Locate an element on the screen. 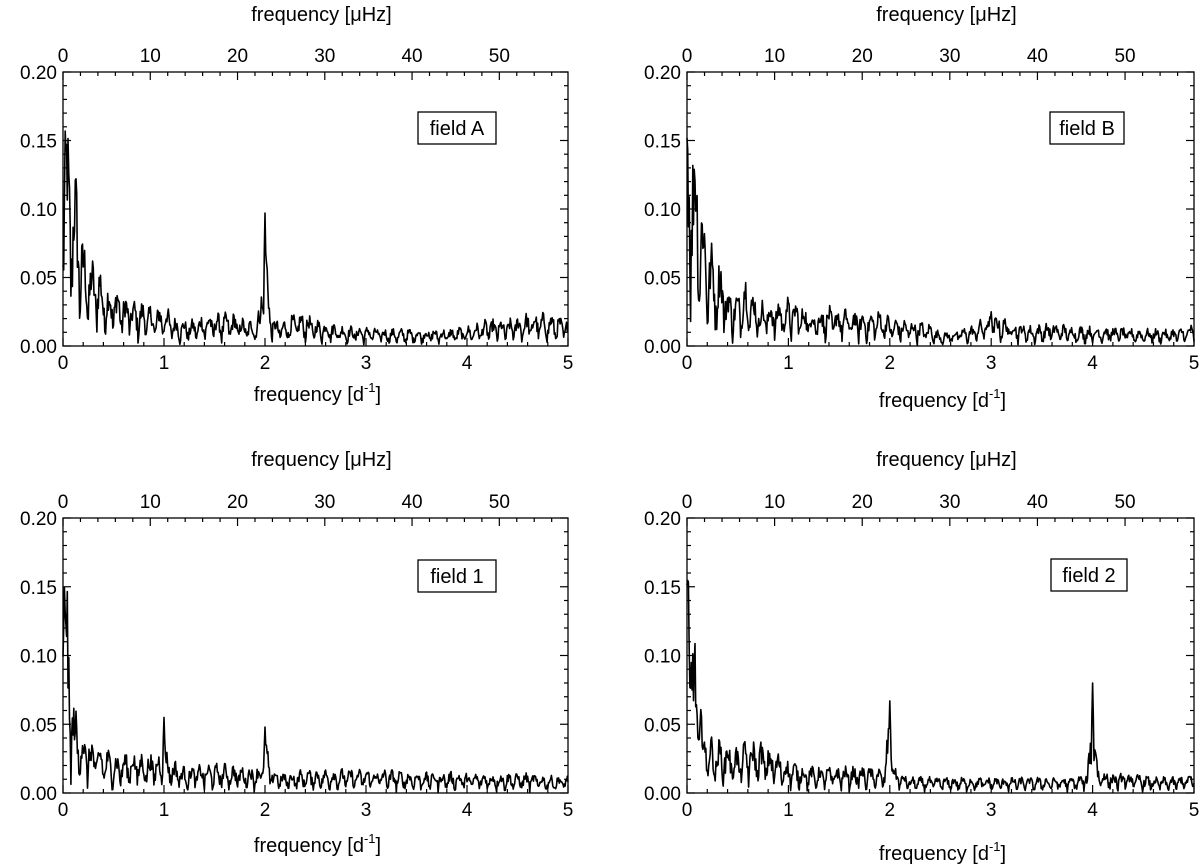  field-label: field B is located at coordinates (1087, 129).